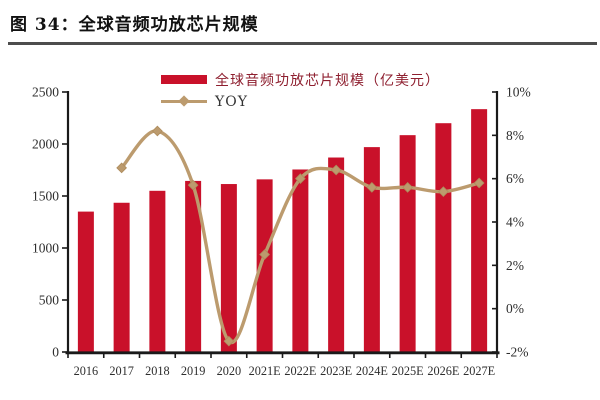 The width and height of the screenshot is (600, 400). What do you see at coordinates (231, 101) in the screenshot?
I see `yoy-legend-label: YOY` at bounding box center [231, 101].